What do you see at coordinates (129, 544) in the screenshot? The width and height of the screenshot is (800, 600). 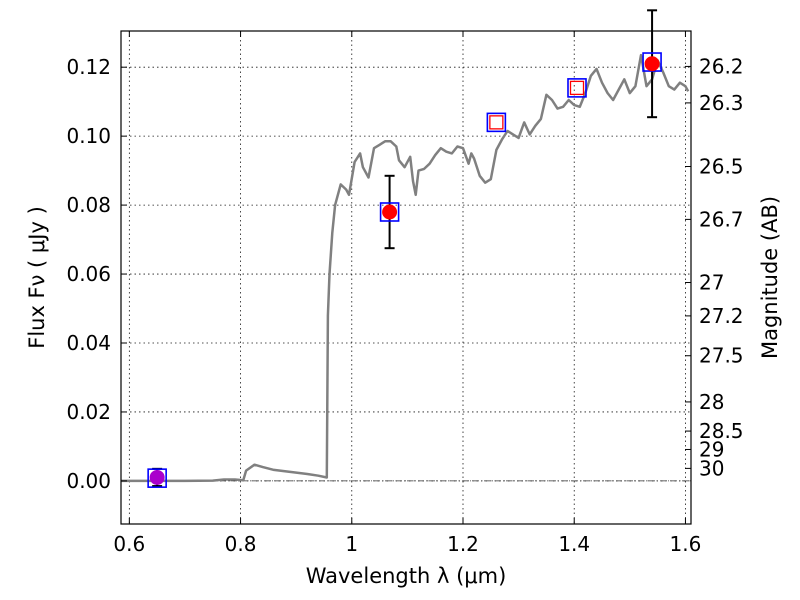 I see `x-tick-label: 0.6` at bounding box center [129, 544].